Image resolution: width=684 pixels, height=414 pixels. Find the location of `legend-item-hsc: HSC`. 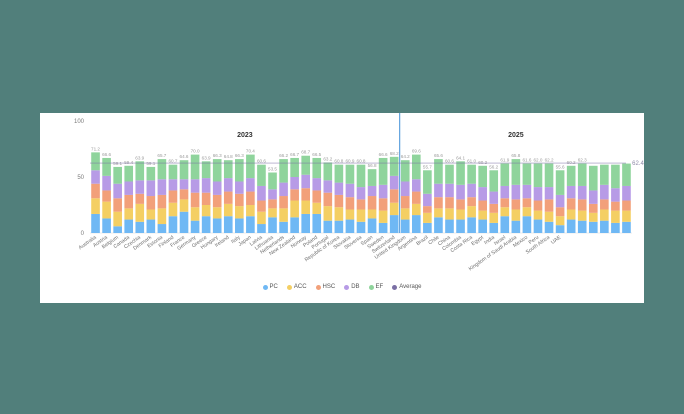

legend-item-hsc: HSC is located at coordinates (325, 287).